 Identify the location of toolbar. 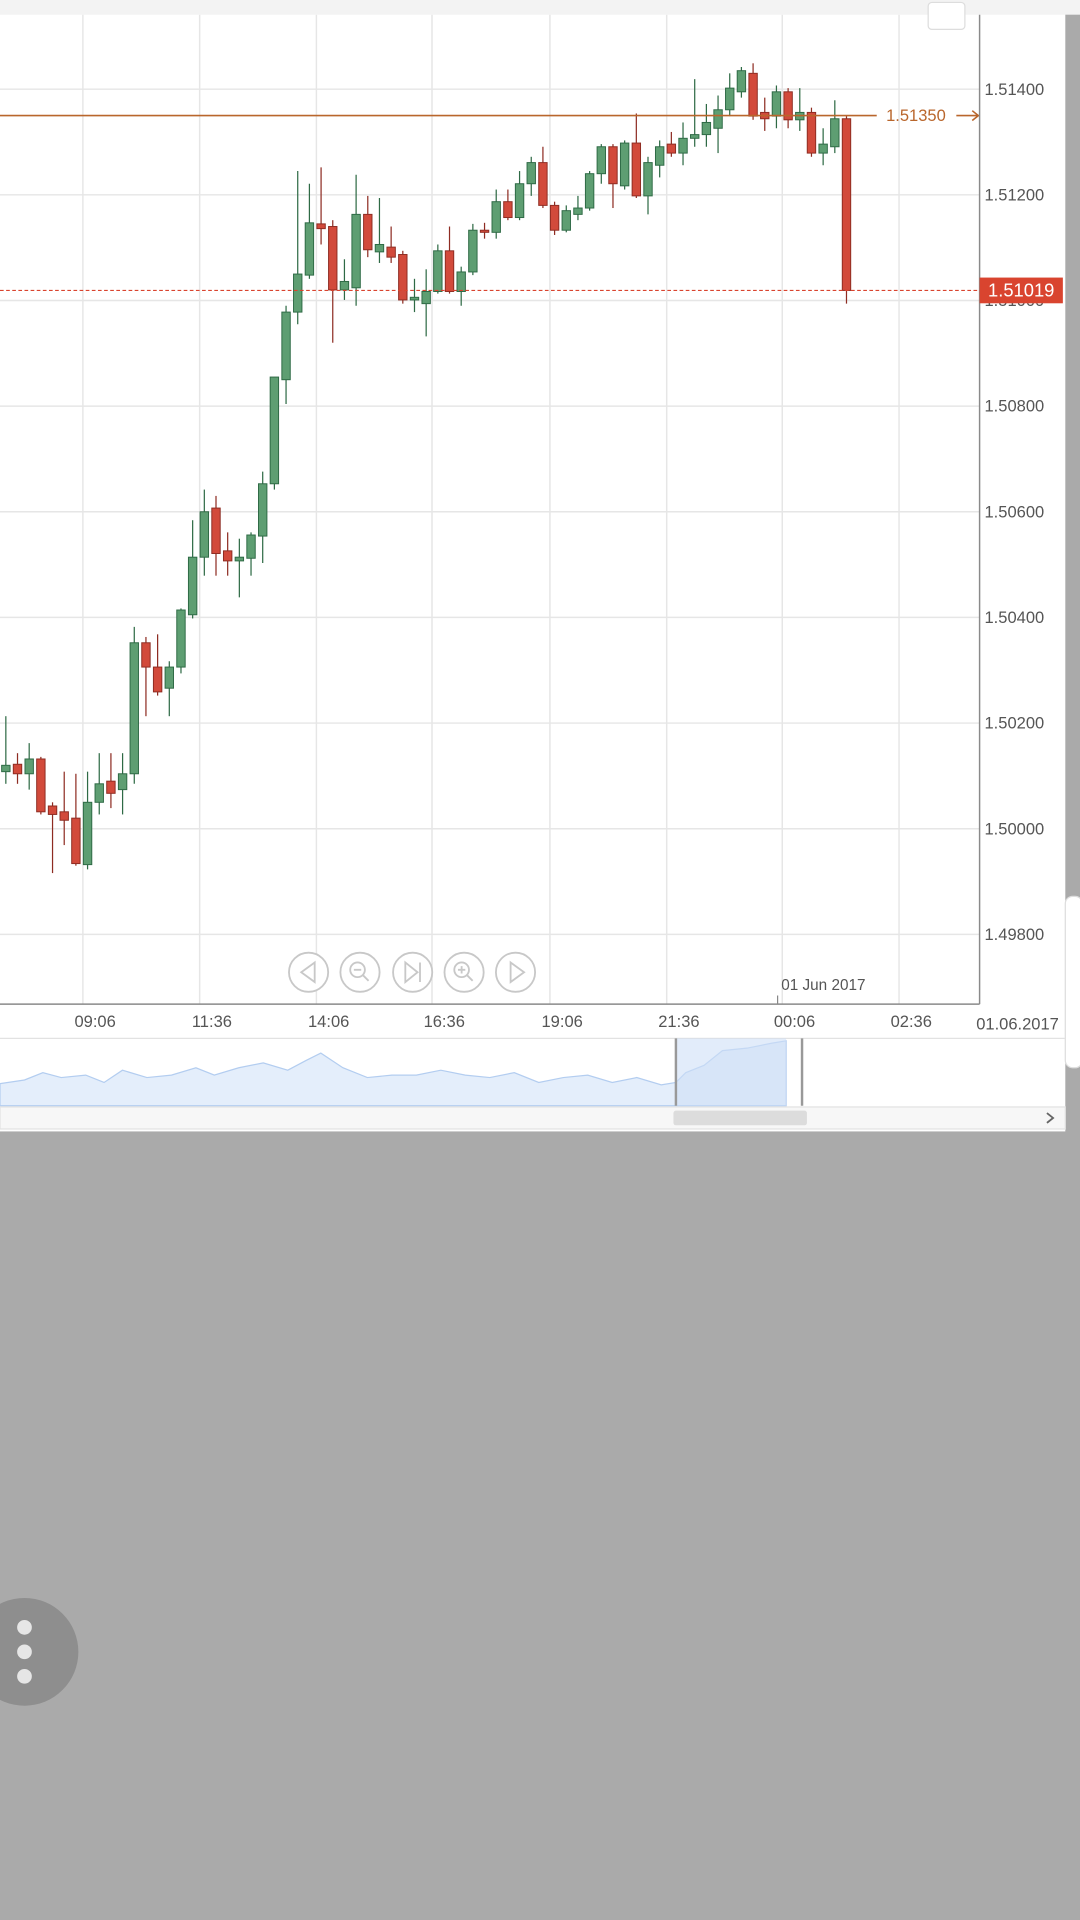
(540, 7).